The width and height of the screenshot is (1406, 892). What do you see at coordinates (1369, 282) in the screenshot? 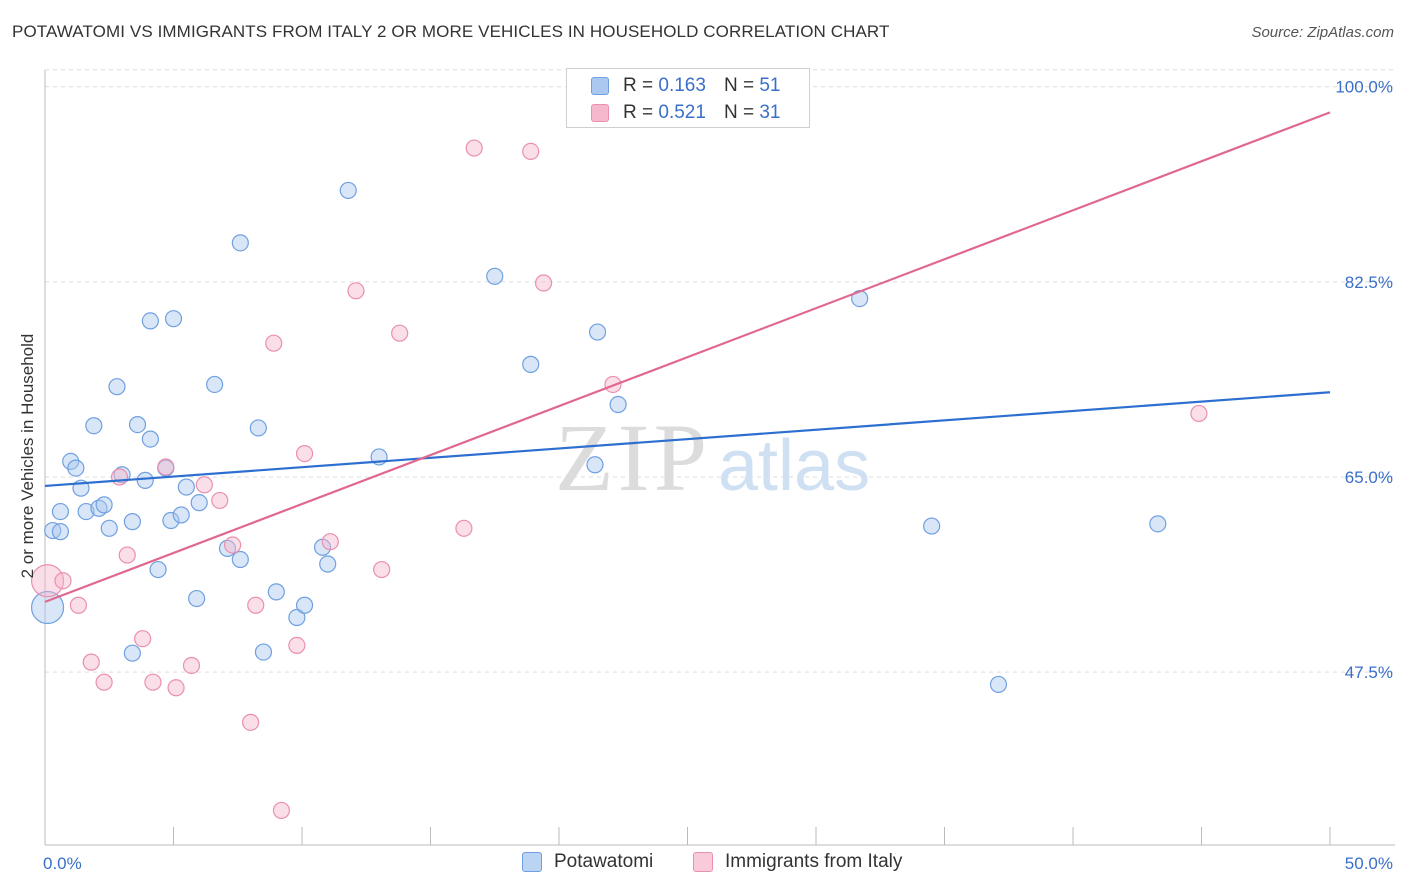
I see `y-tick-label: 82.5%` at bounding box center [1369, 282].